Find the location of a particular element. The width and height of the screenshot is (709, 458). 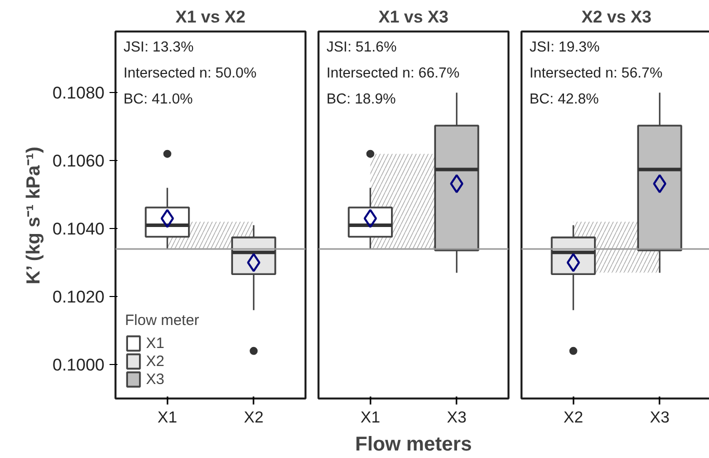

annotation: Intersected n: 66.7% is located at coordinates (393, 74).